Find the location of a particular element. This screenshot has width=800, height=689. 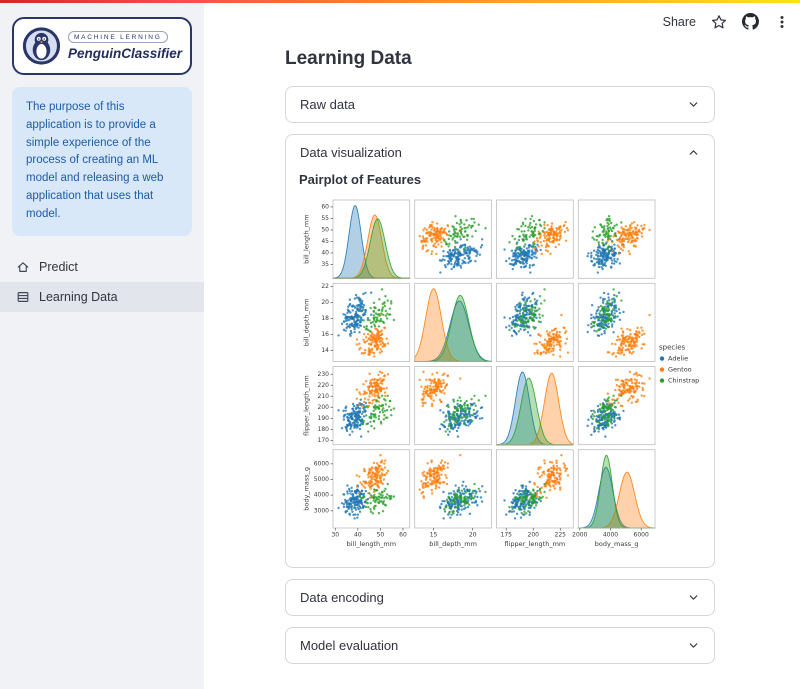

expander-raw-data: Raw data is located at coordinates (500, 104).